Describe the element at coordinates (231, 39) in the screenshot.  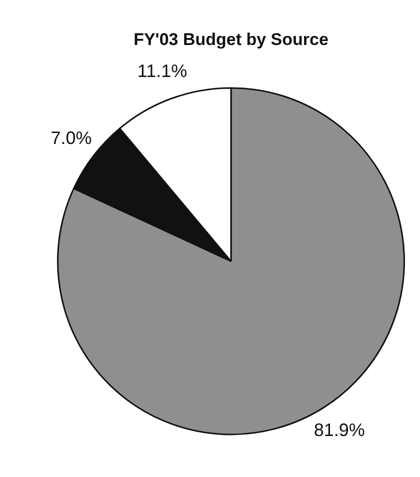
I see `chart-title: FY'03 Budget by Source` at that location.